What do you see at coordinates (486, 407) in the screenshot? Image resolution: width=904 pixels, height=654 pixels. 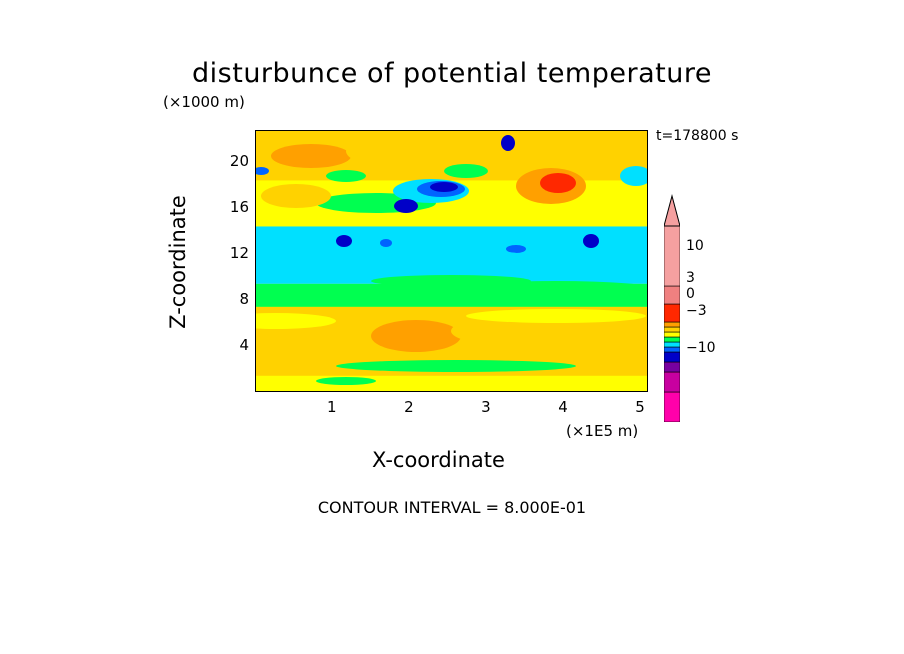 I see `x-tick-label: 3` at bounding box center [486, 407].